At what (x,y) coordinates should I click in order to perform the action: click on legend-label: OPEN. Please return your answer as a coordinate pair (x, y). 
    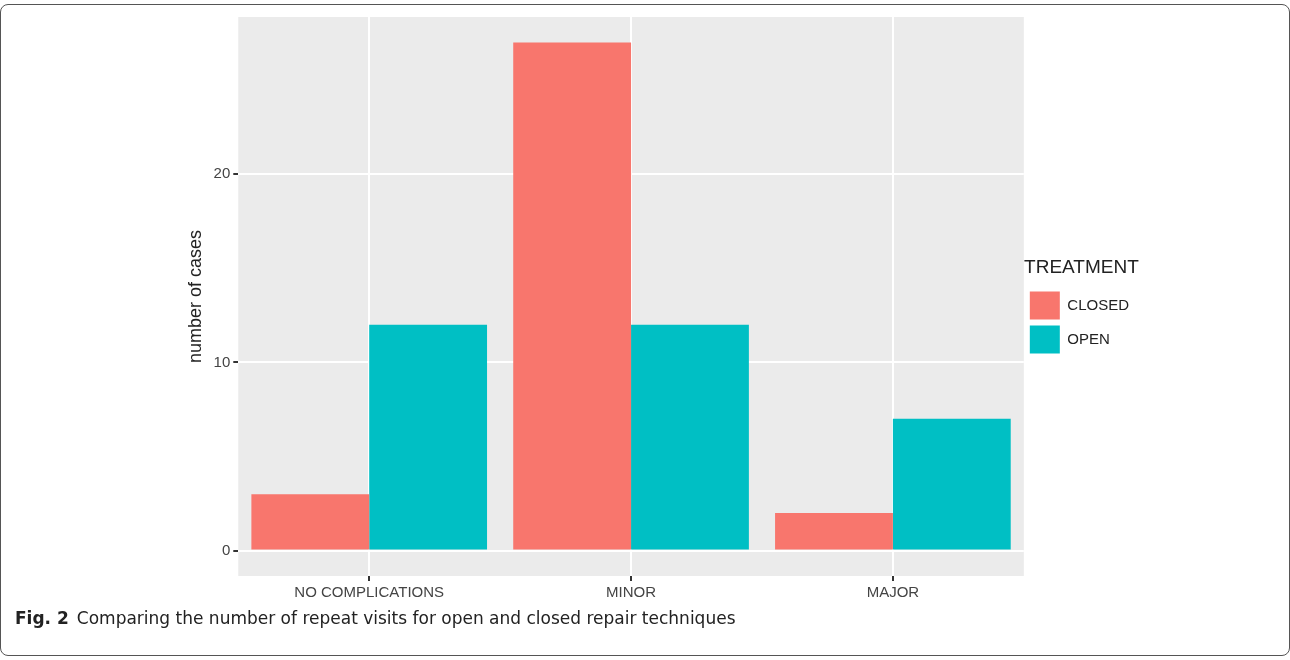
    Looking at the image, I should click on (1088, 338).